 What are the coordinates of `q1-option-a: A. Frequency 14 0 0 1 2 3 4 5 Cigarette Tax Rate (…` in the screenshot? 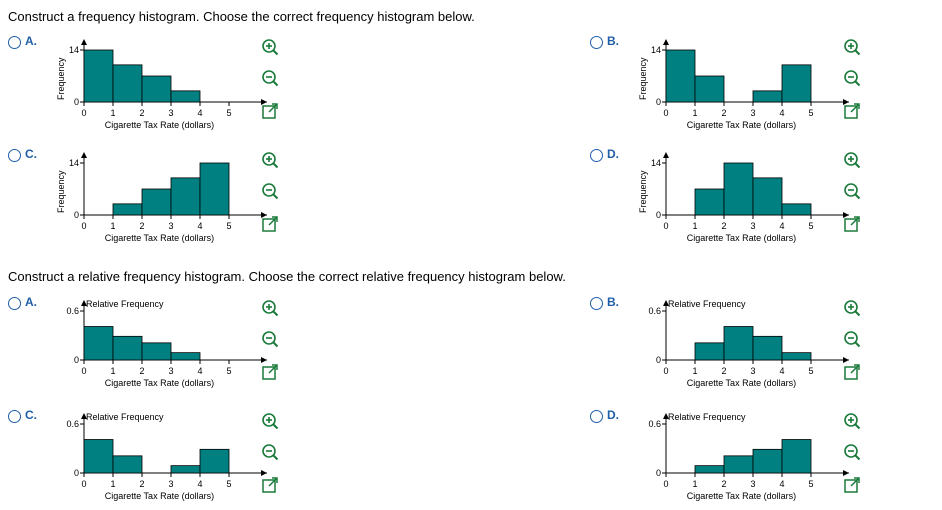 It's located at (238, 85).